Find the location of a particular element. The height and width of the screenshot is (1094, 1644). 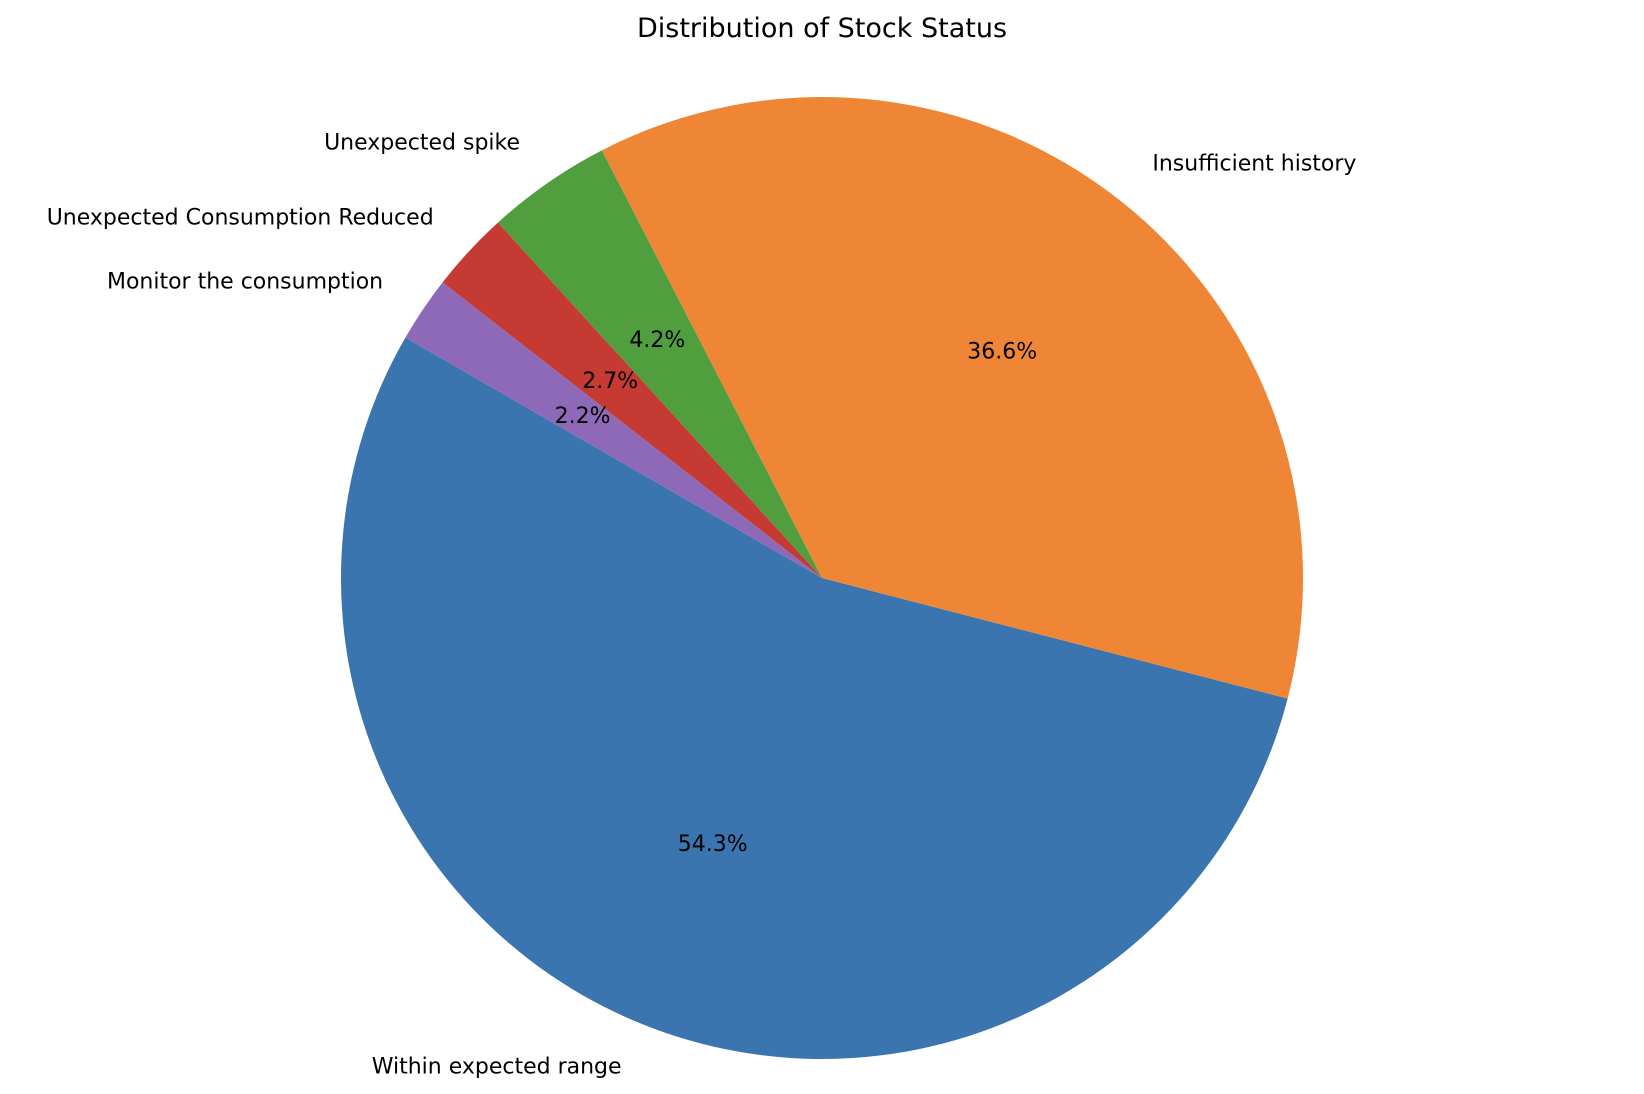

slice-label-monitor-the-consumption: Monitor the consumption is located at coordinates (245, 281).